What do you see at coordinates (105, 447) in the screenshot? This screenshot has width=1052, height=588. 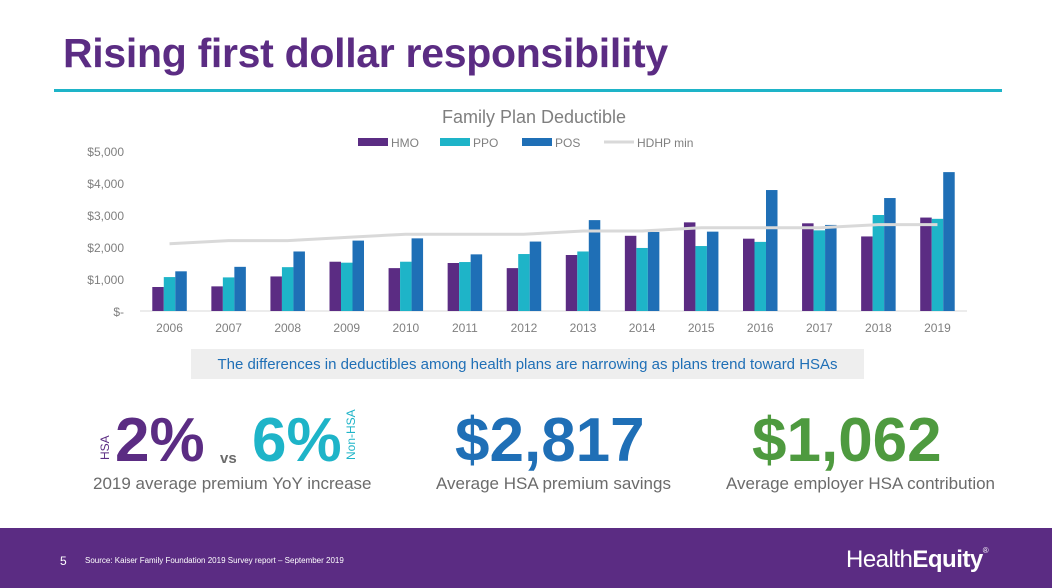 I see `hsa-label: HSA` at bounding box center [105, 447].